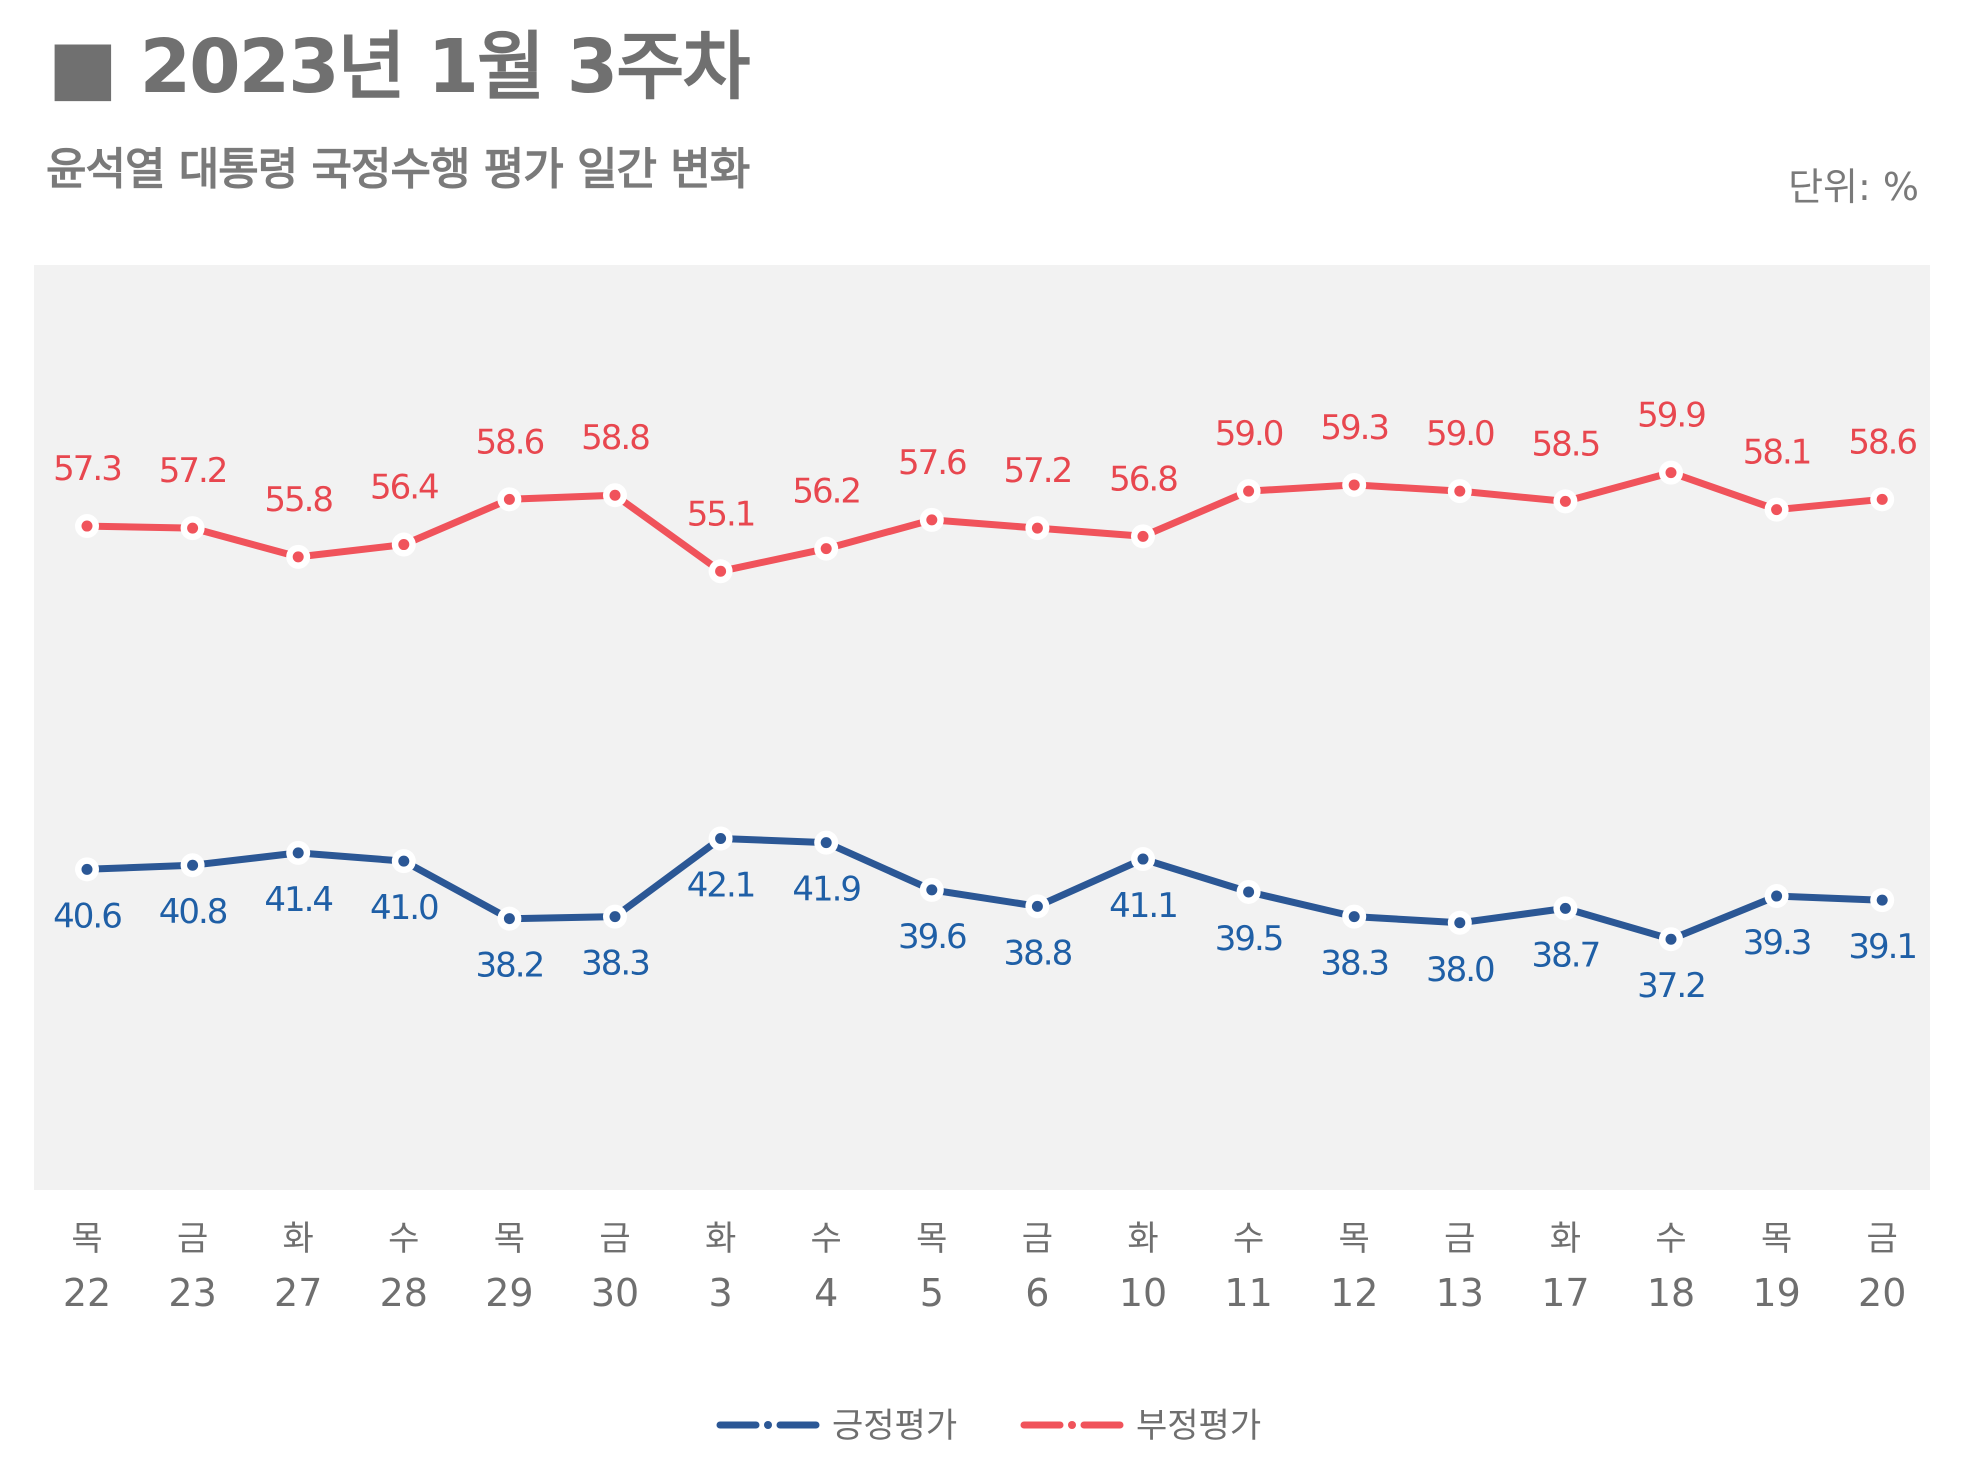 Image resolution: width=1963 pixels, height=1477 pixels. I want to click on chart-subtitle: 윤석열 대통령 국정수행 평가 일간 변화, so click(398, 169).